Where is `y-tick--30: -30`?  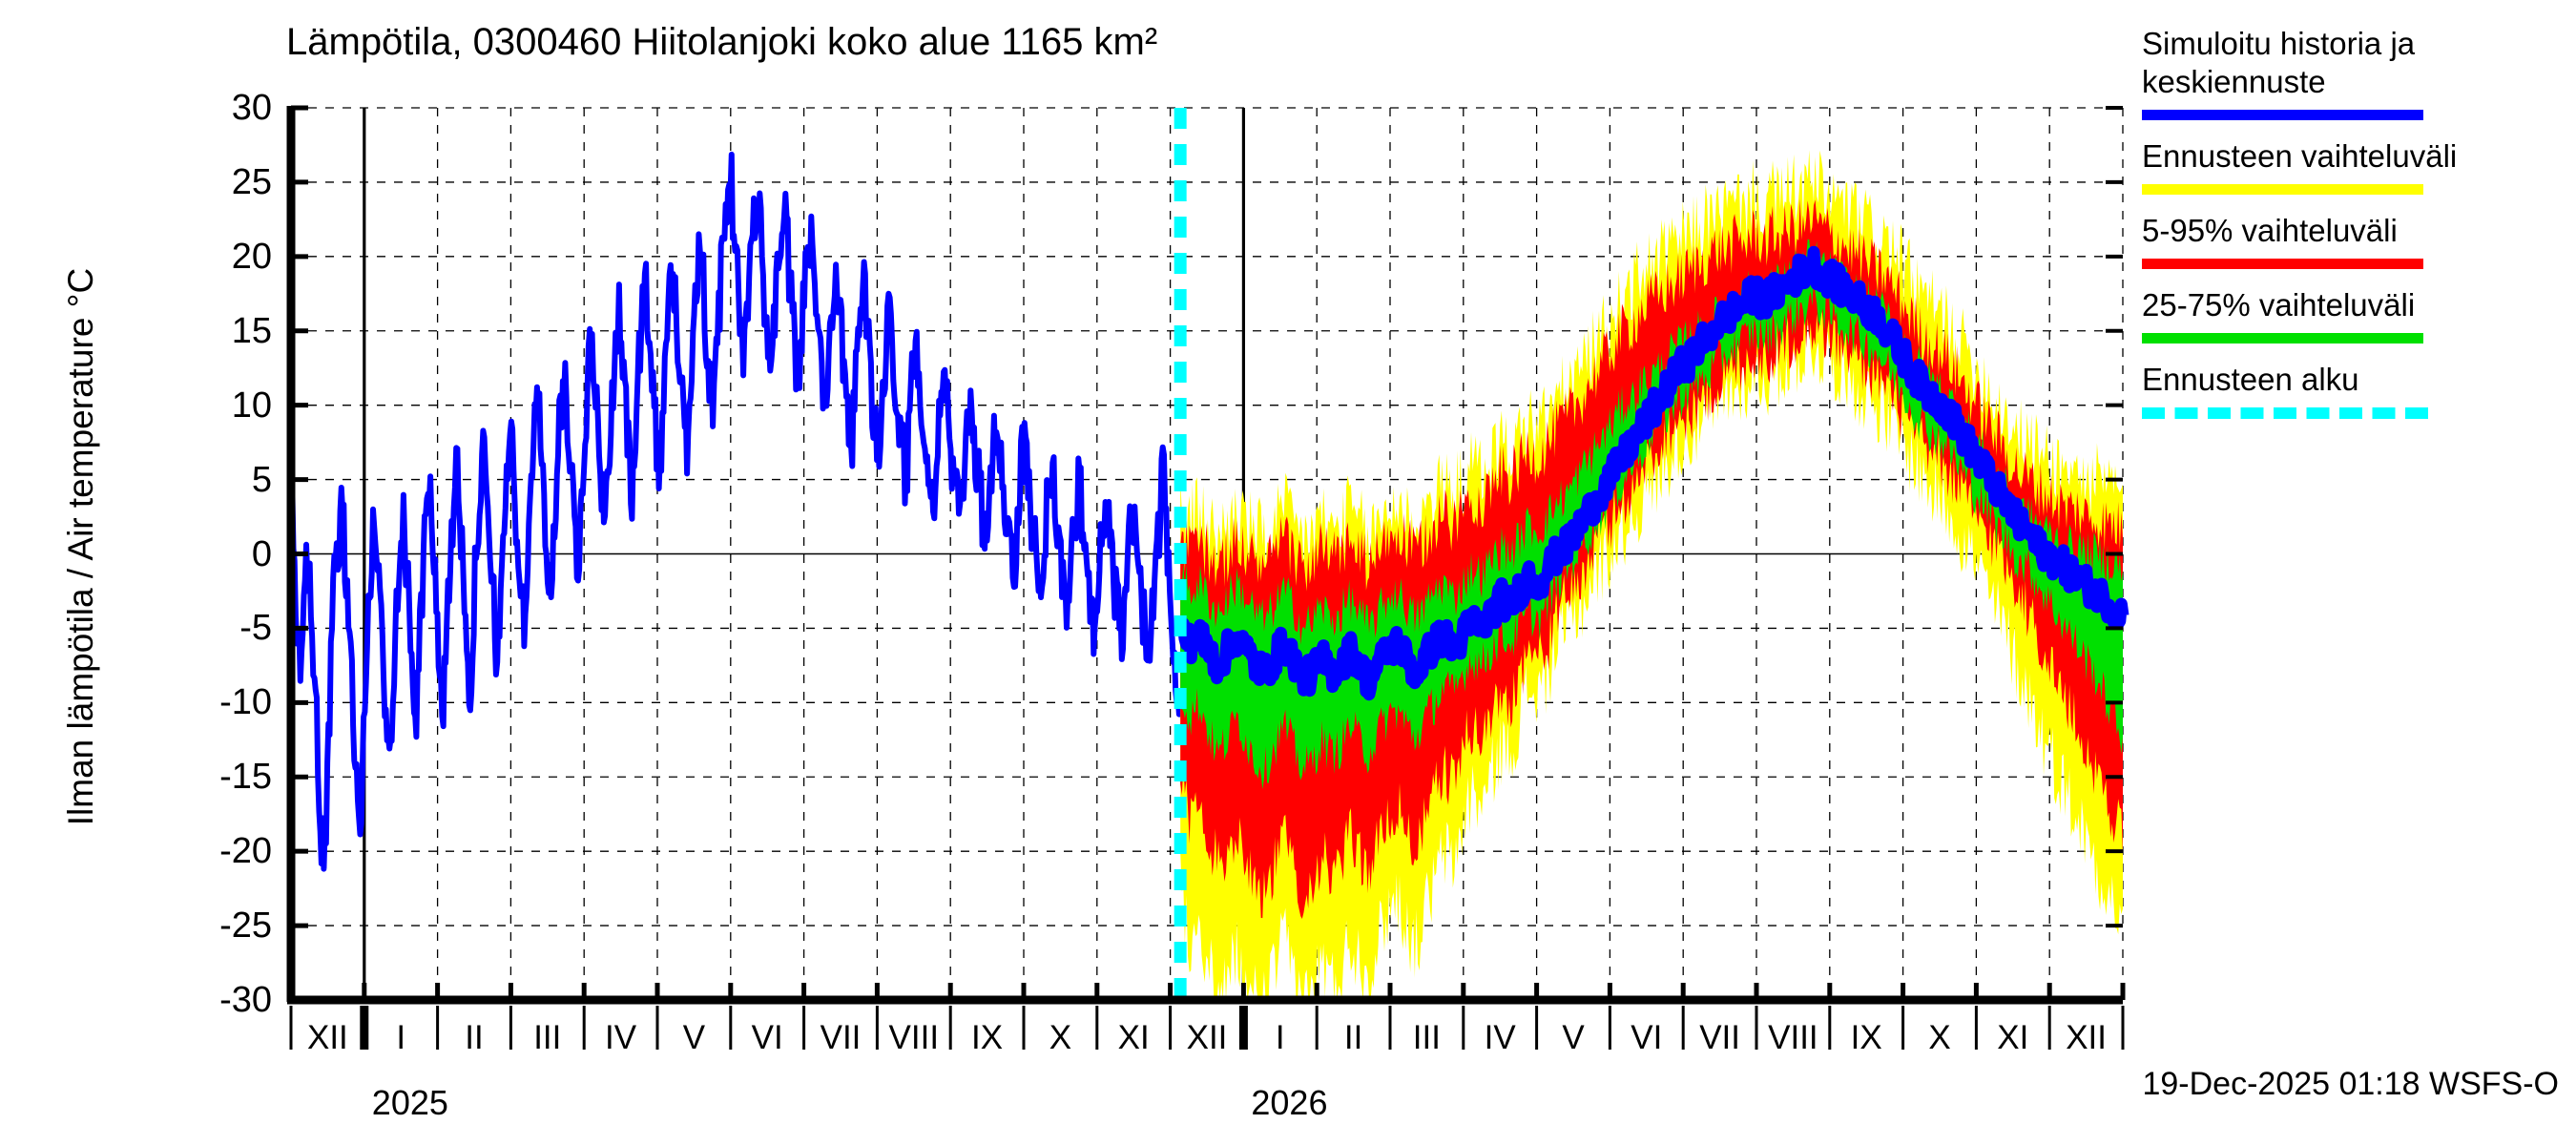 y-tick--30: -30 is located at coordinates (245, 1000).